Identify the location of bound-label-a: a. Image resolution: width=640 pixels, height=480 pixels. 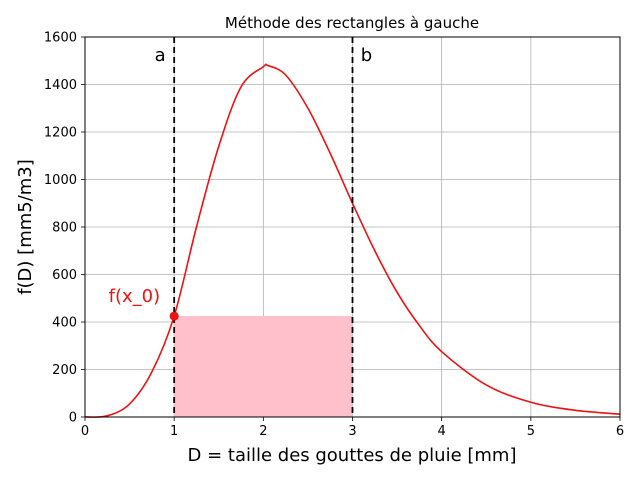
(160, 55).